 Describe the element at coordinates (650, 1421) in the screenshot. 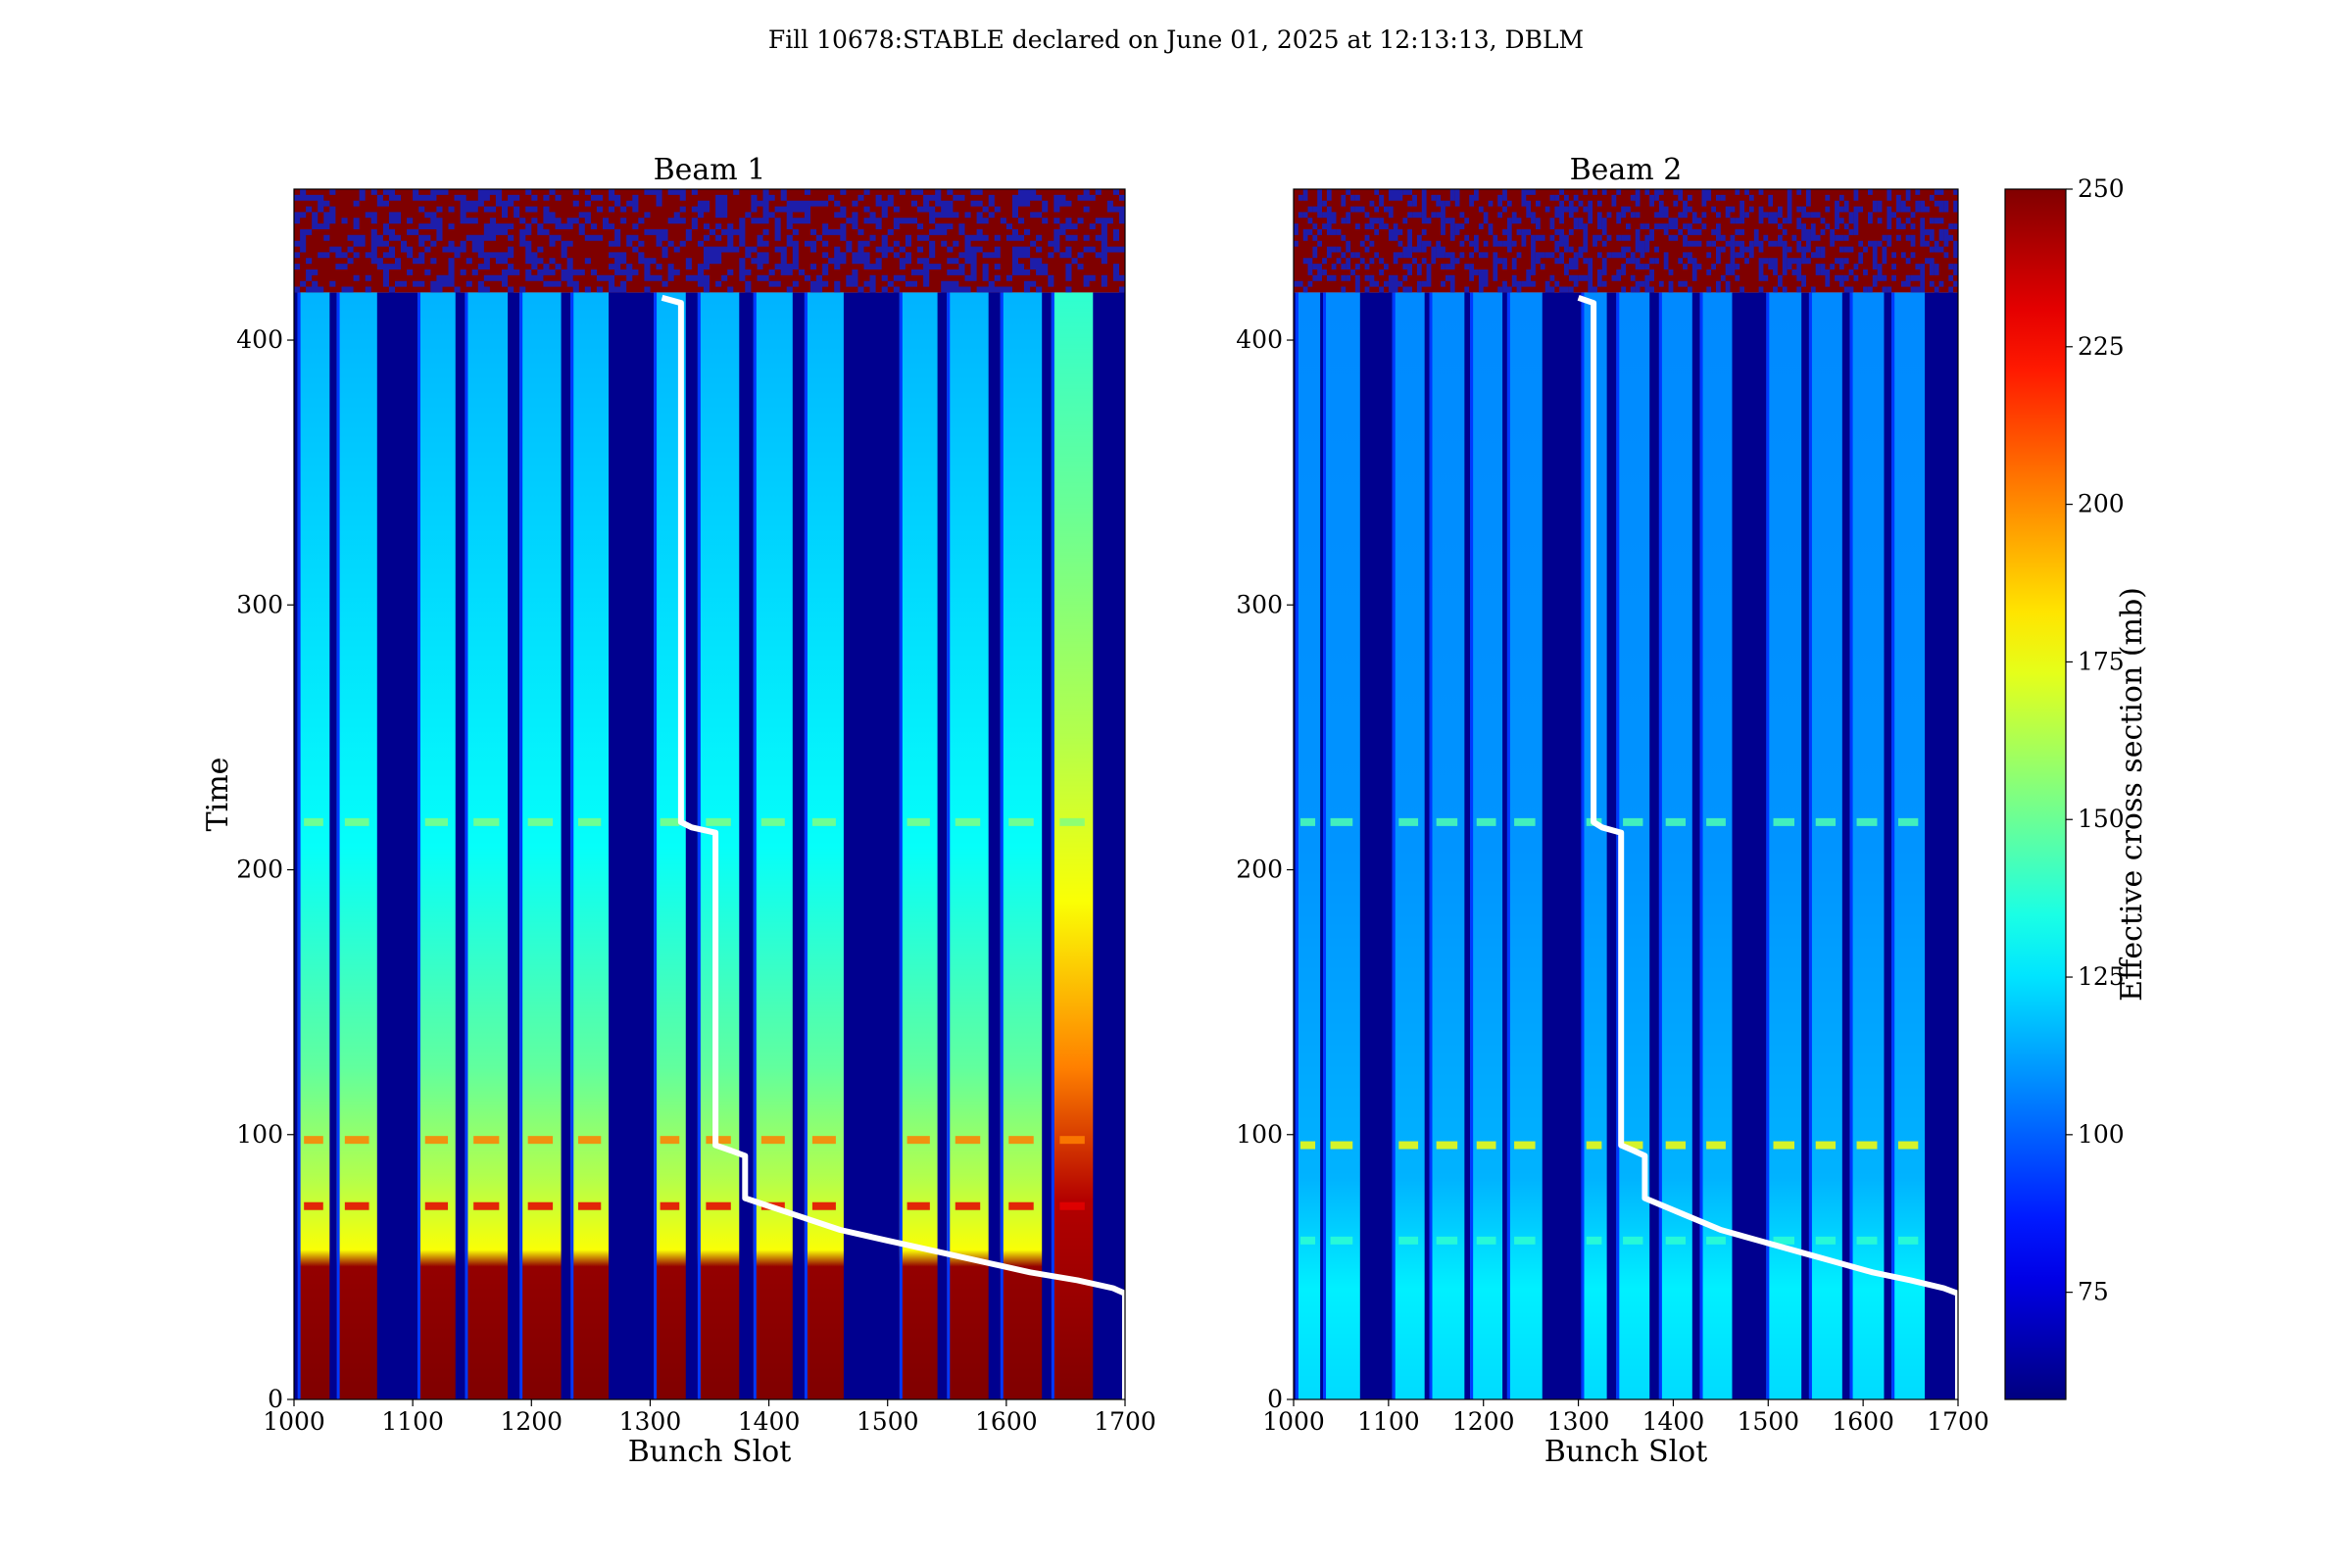

I see `x-tick-label: 1300` at that location.